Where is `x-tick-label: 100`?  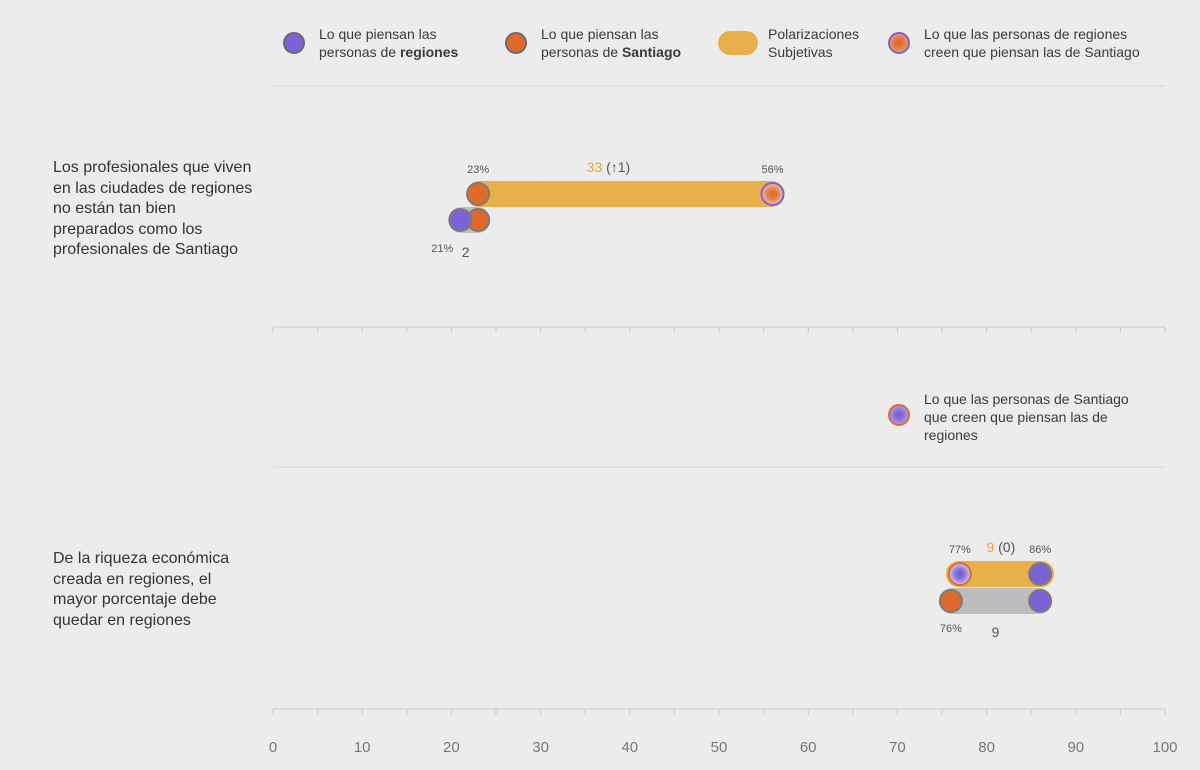 x-tick-label: 100 is located at coordinates (1164, 747).